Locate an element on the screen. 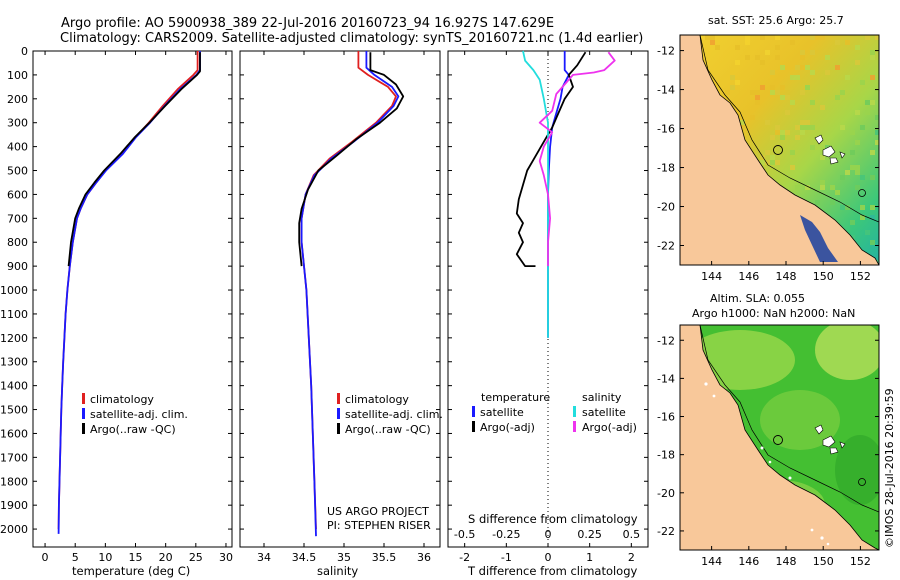 The height and width of the screenshot is (580, 900). top-tick-label: -0.5 is located at coordinates (464, 534).